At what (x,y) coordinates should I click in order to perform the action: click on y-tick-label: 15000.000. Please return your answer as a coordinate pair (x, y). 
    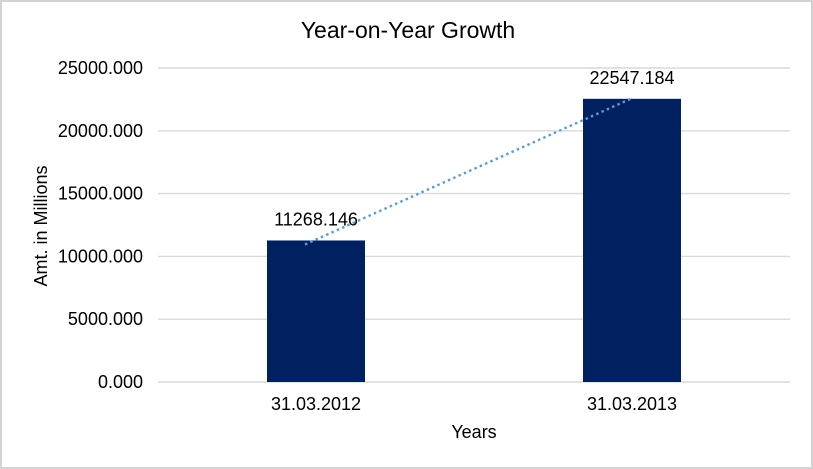
    Looking at the image, I should click on (100, 194).